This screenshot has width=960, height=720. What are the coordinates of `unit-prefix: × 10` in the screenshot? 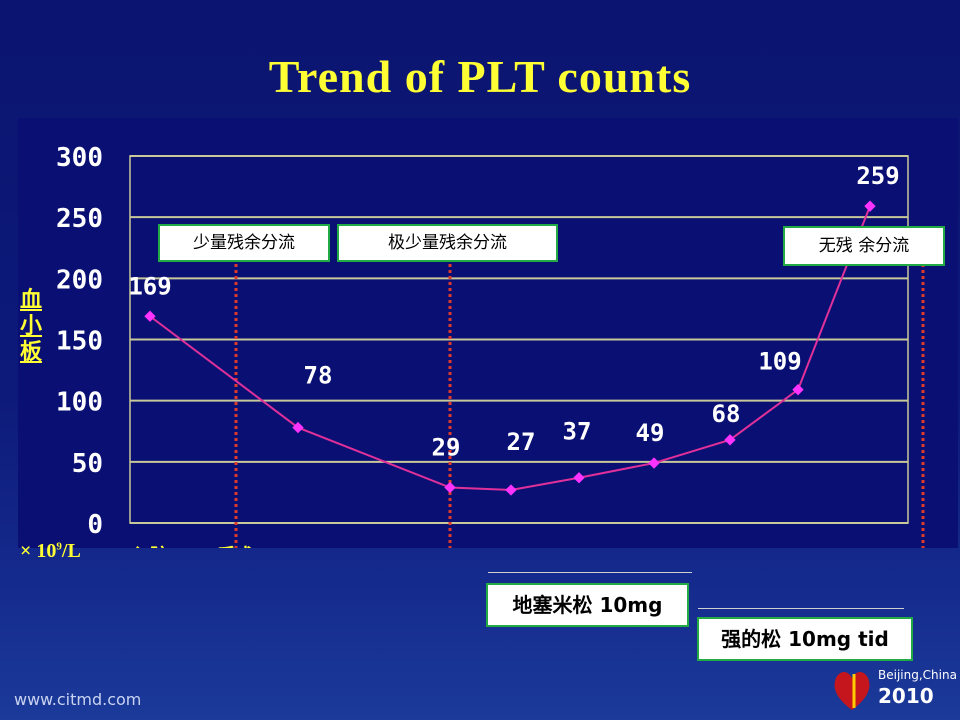 It's located at (38, 551).